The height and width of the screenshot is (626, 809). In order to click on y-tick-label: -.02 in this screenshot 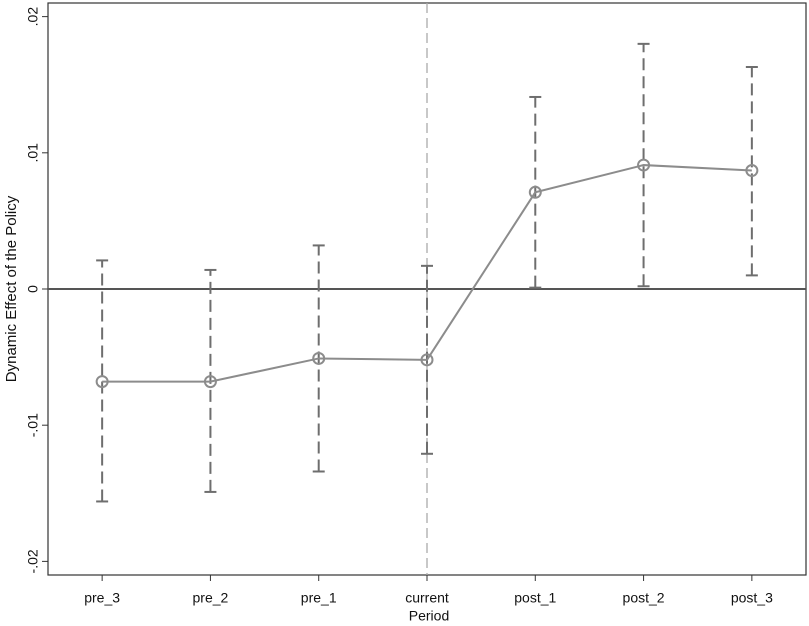, I will do `click(33, 561)`.